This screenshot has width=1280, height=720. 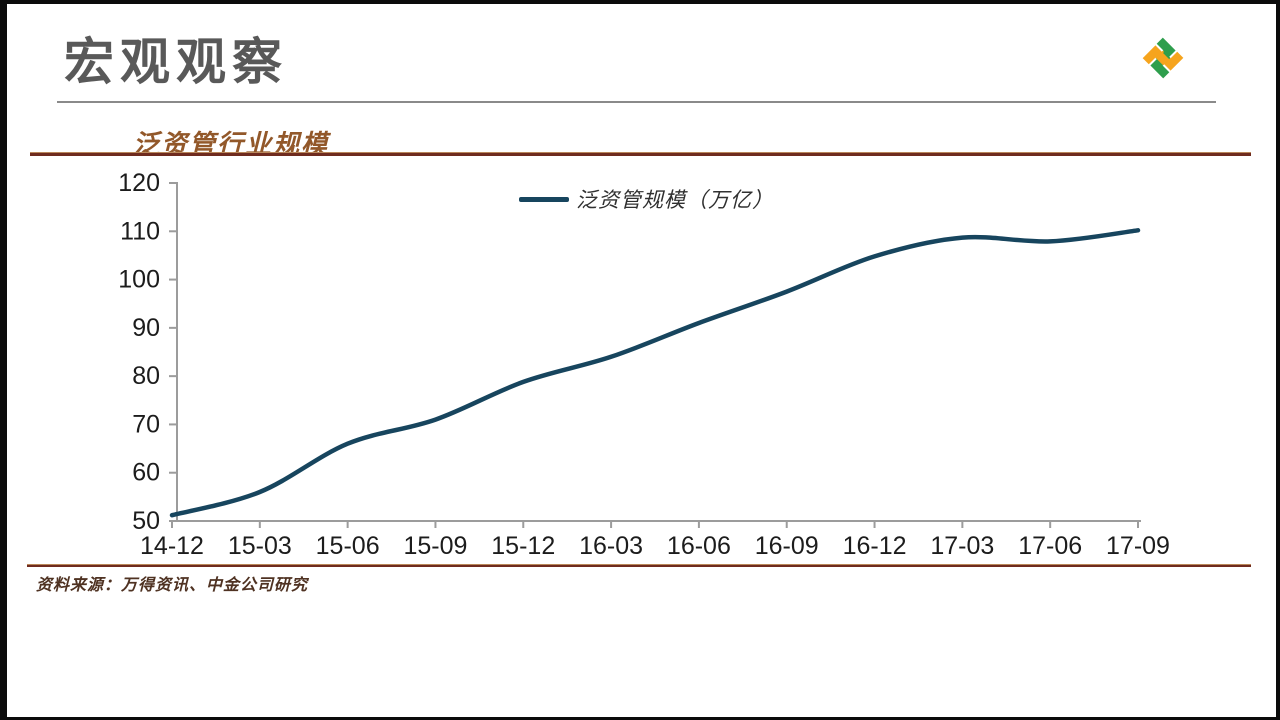 What do you see at coordinates (146, 521) in the screenshot?
I see `y-axis-label: 50` at bounding box center [146, 521].